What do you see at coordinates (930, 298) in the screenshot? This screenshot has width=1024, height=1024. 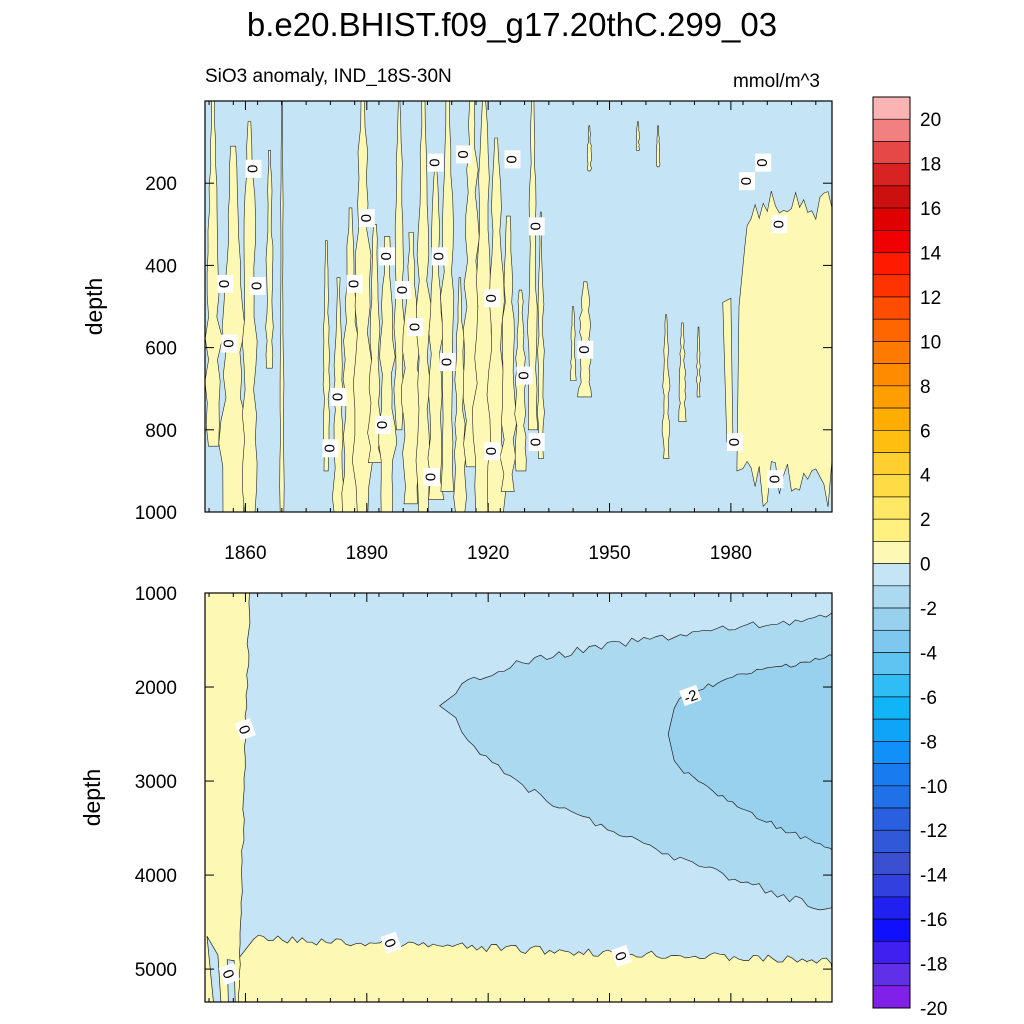 I see `colorbar-label: 12` at bounding box center [930, 298].